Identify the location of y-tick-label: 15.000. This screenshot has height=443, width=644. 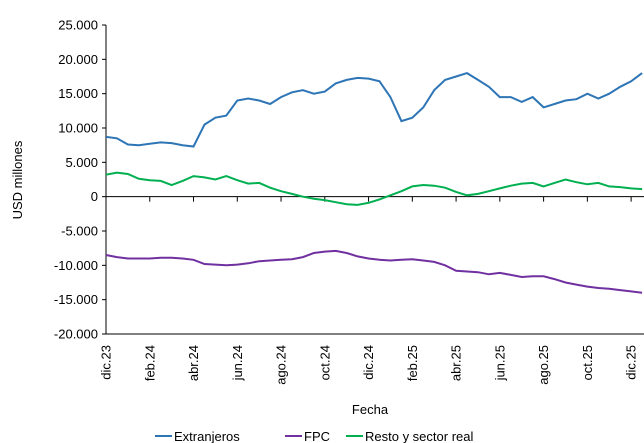
(78, 93).